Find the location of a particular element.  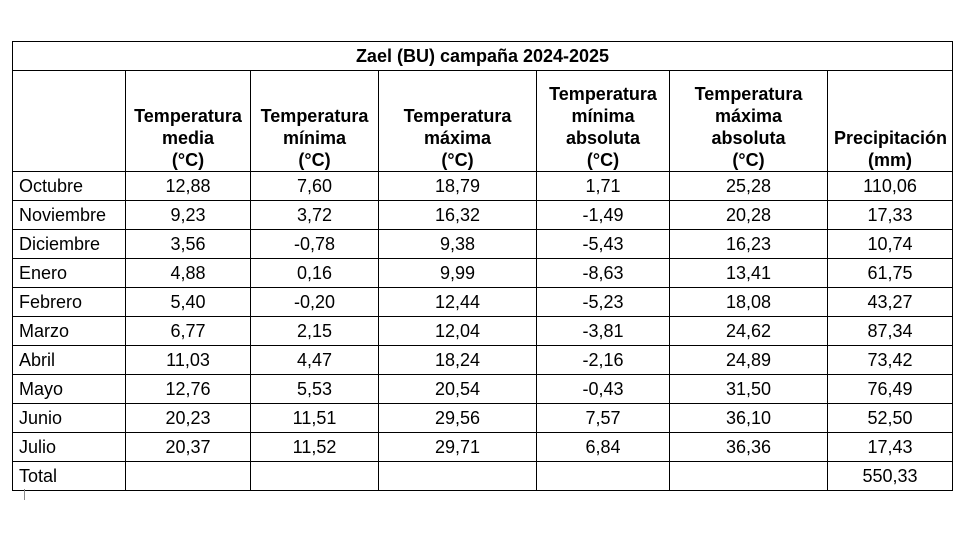

cell-max-temperature: 18,79 is located at coordinates (457, 186).